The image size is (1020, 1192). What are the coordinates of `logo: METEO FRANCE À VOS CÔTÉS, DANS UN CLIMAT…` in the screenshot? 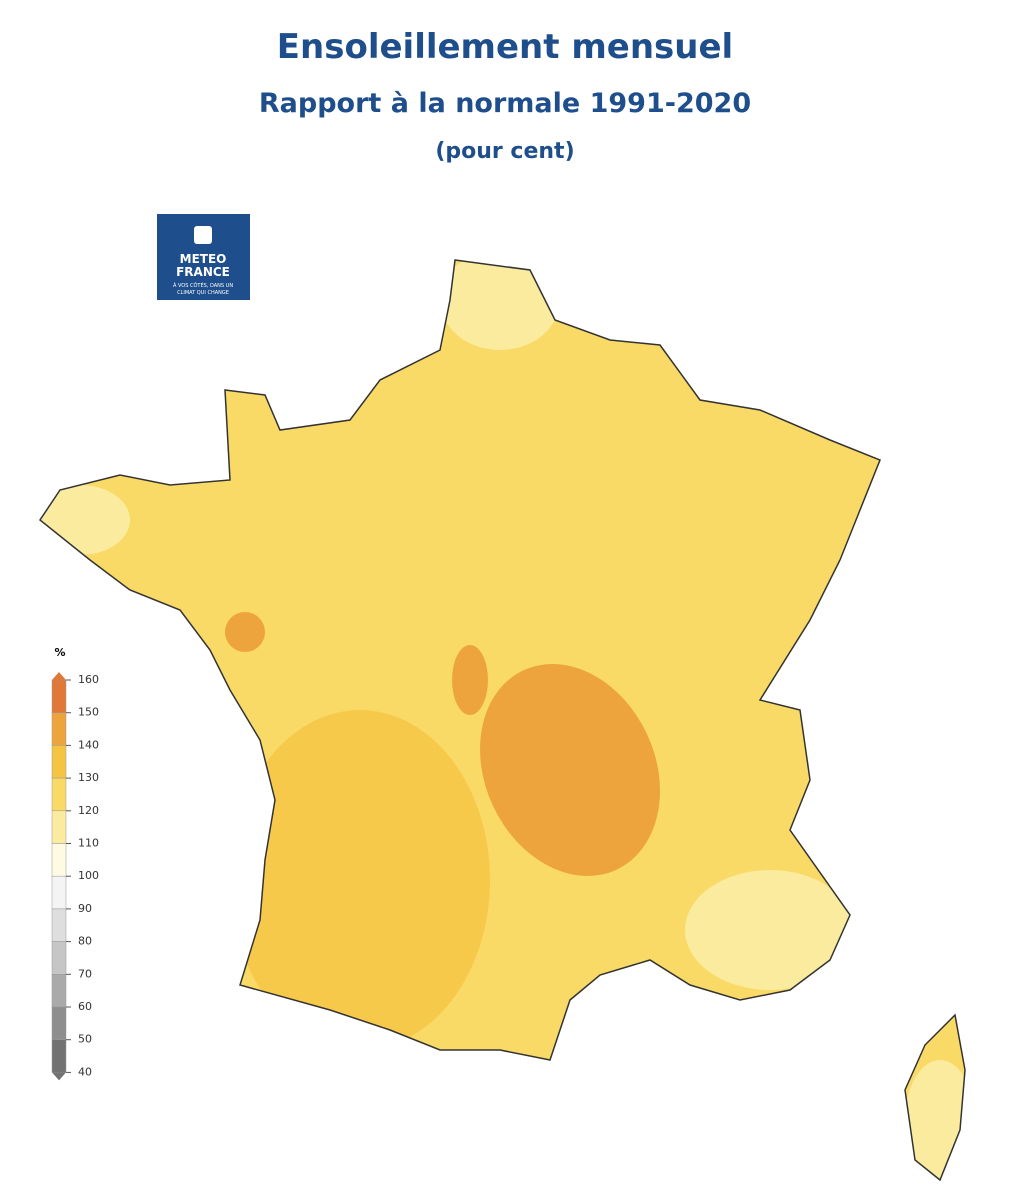 It's located at (203, 257).